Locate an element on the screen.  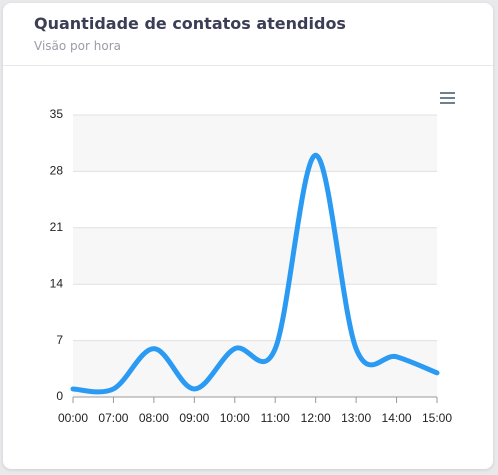
x-tick-label: 08:00 is located at coordinates (154, 418).